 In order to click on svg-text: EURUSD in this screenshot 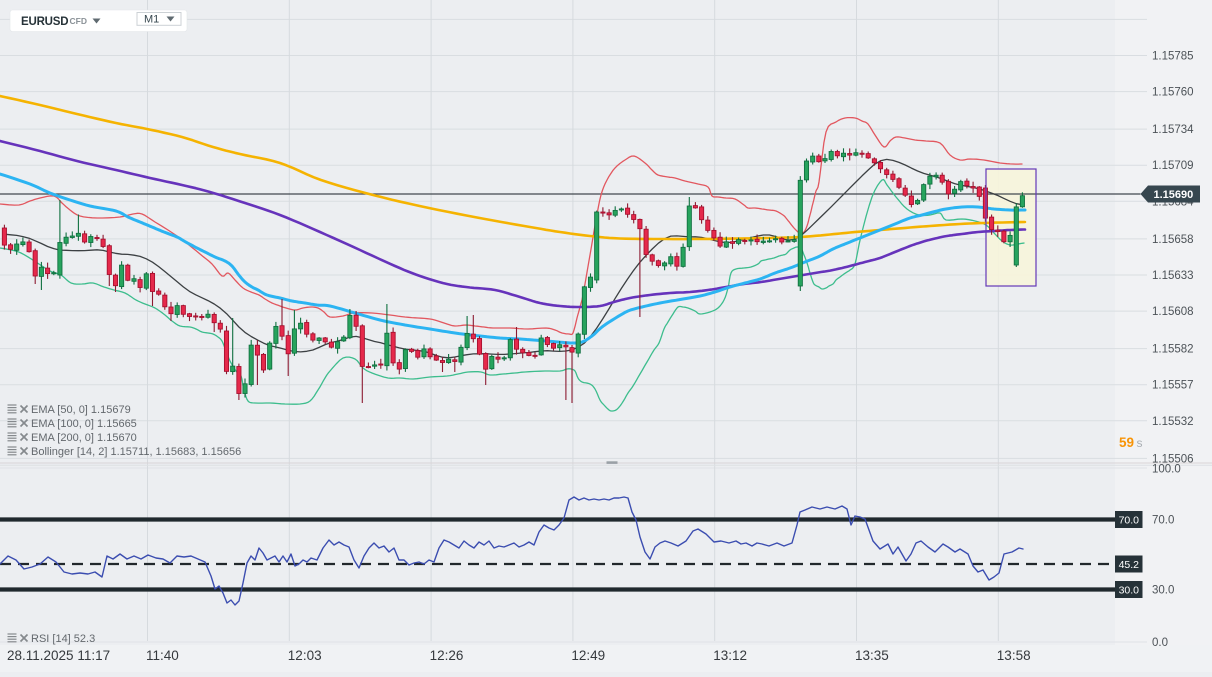, I will do `click(44, 22)`.